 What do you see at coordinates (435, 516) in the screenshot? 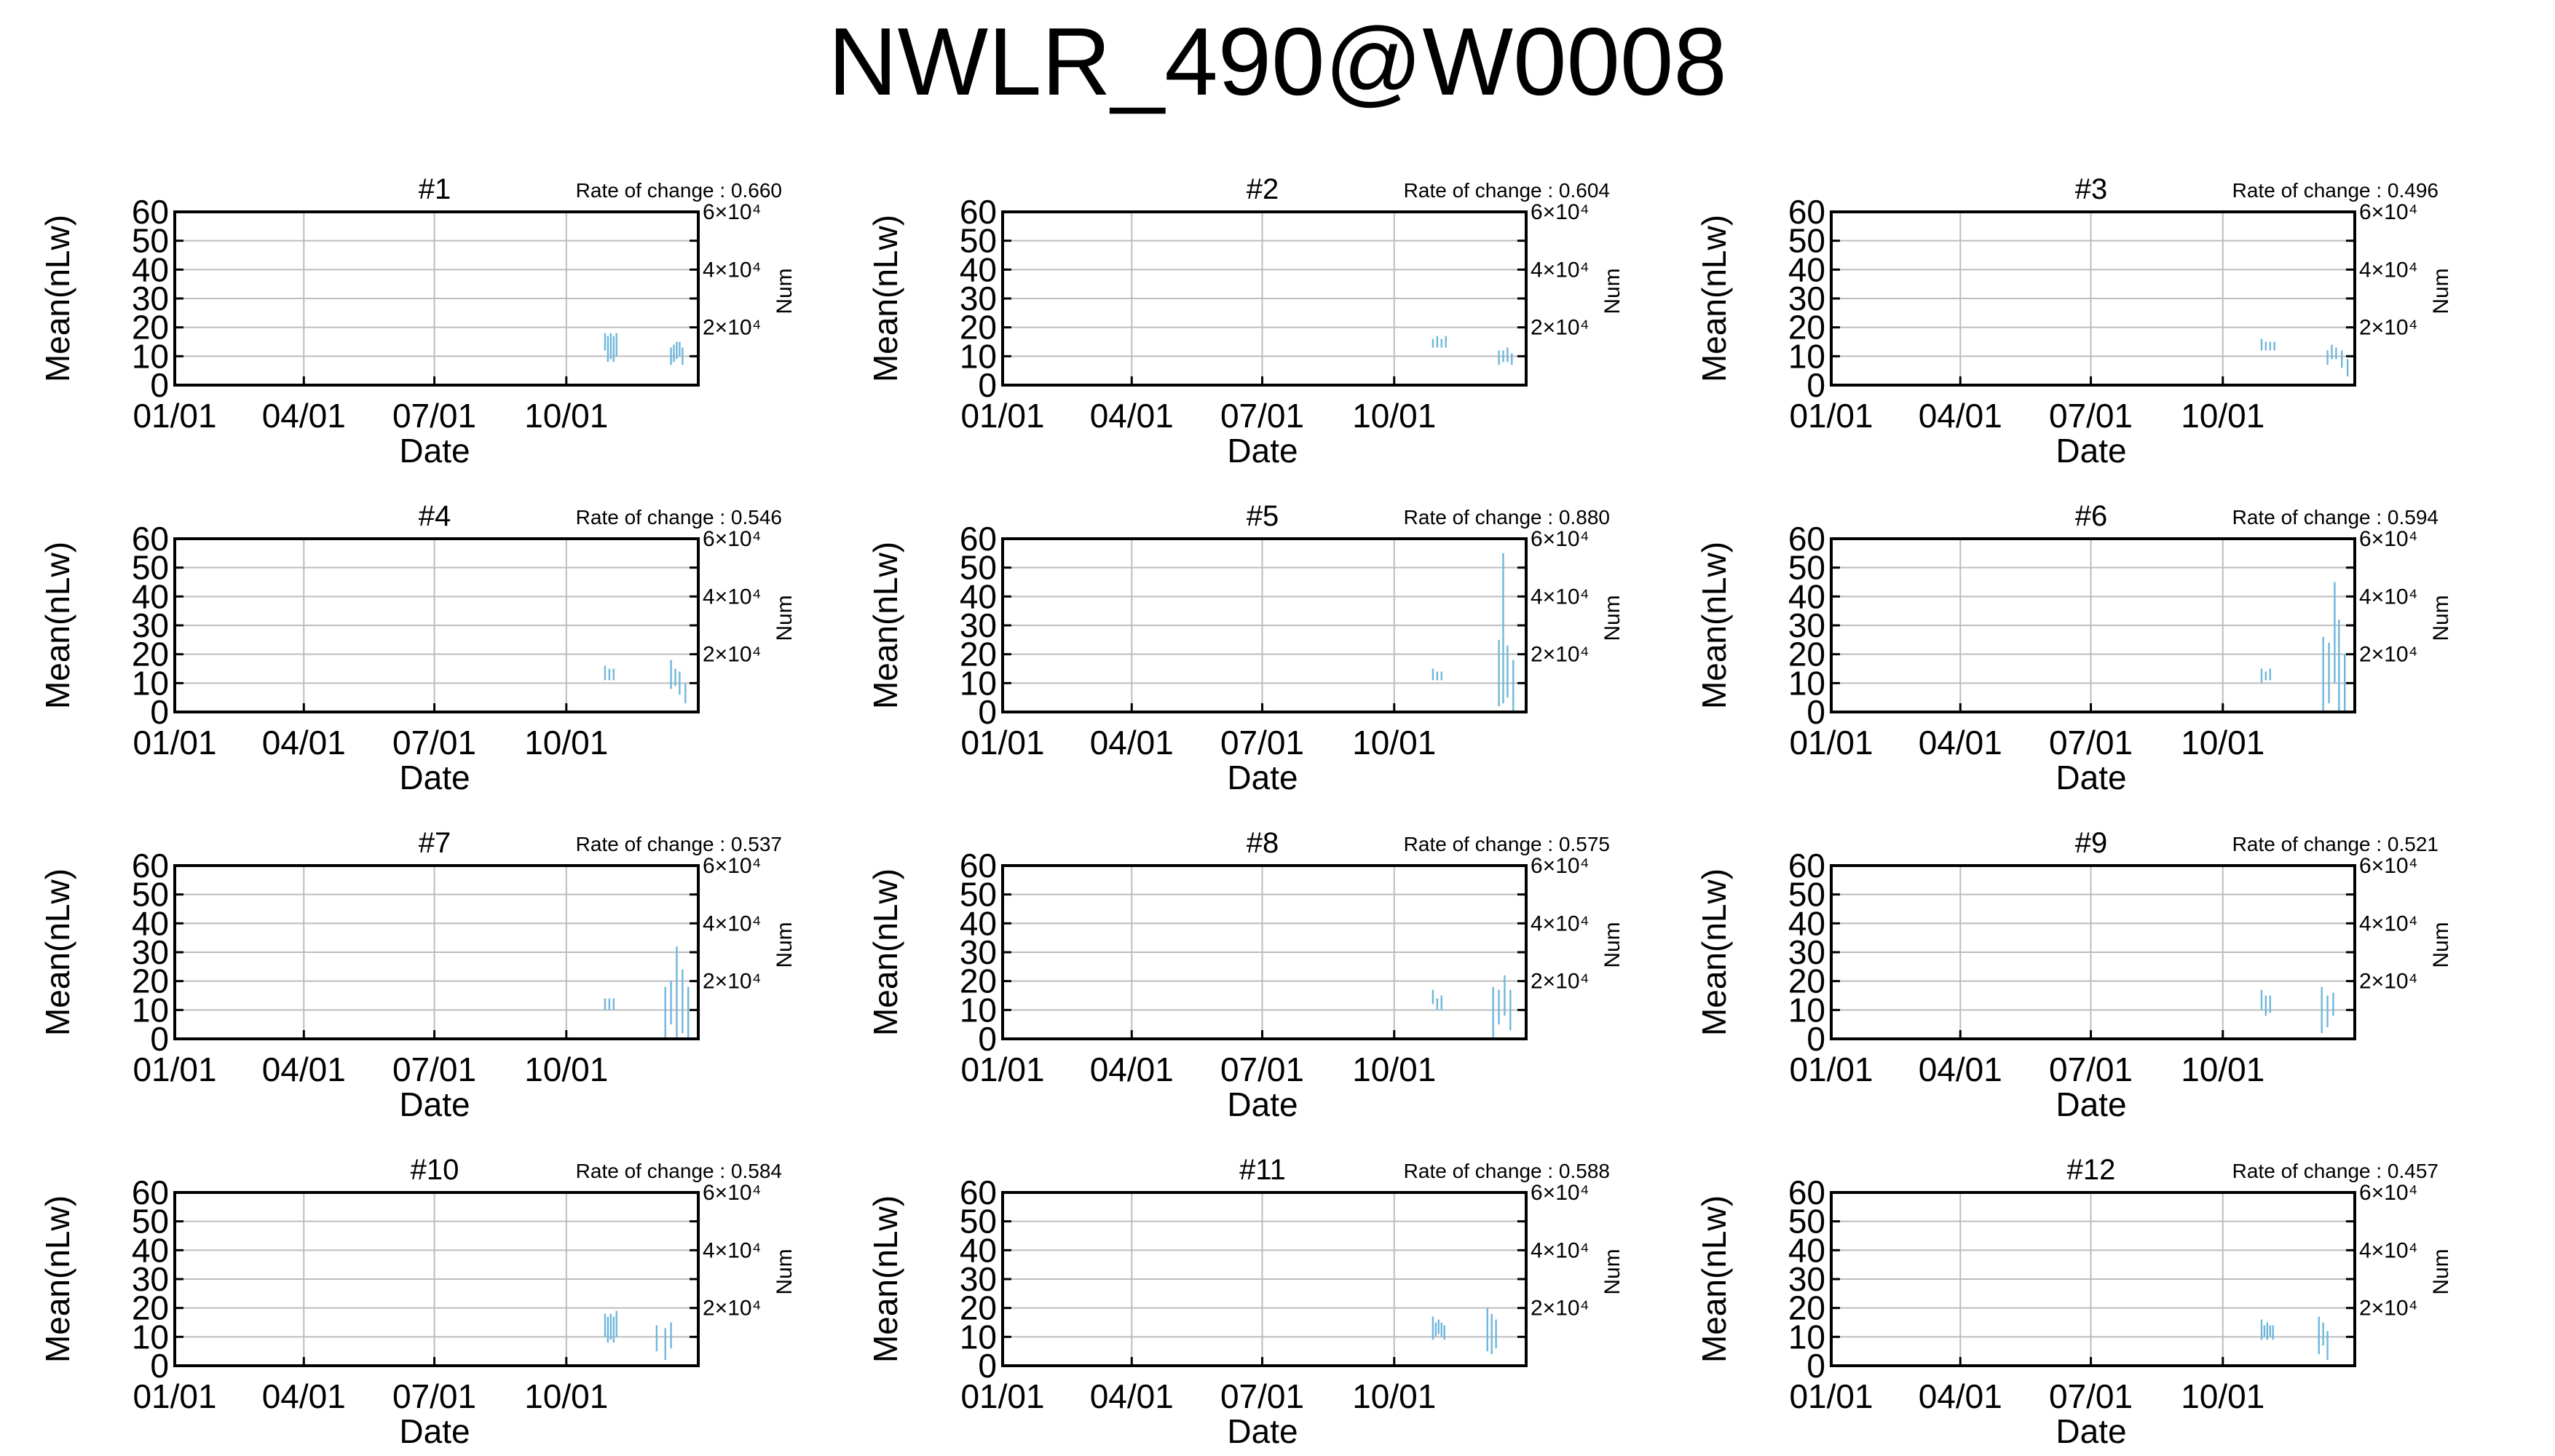
I see `panel-title: #4` at bounding box center [435, 516].